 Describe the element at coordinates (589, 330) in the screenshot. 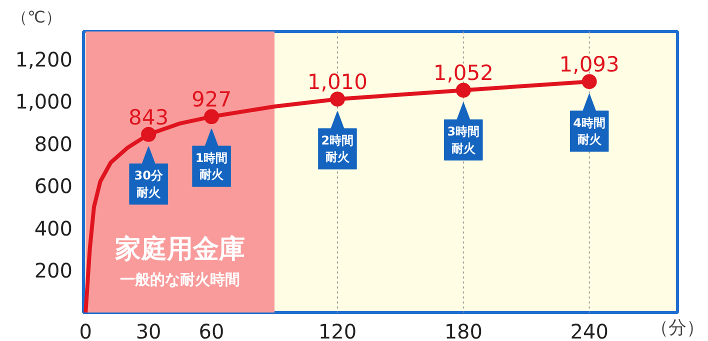

I see `x-tick-label: 240` at that location.